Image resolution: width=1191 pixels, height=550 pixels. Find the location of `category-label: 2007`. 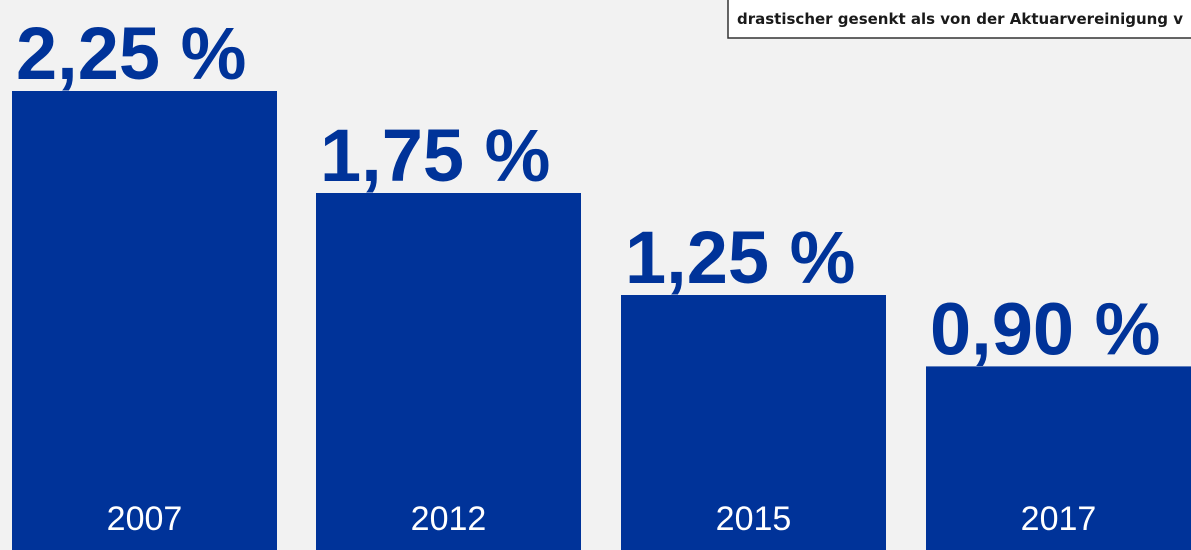

category-label: 2007 is located at coordinates (145, 519).